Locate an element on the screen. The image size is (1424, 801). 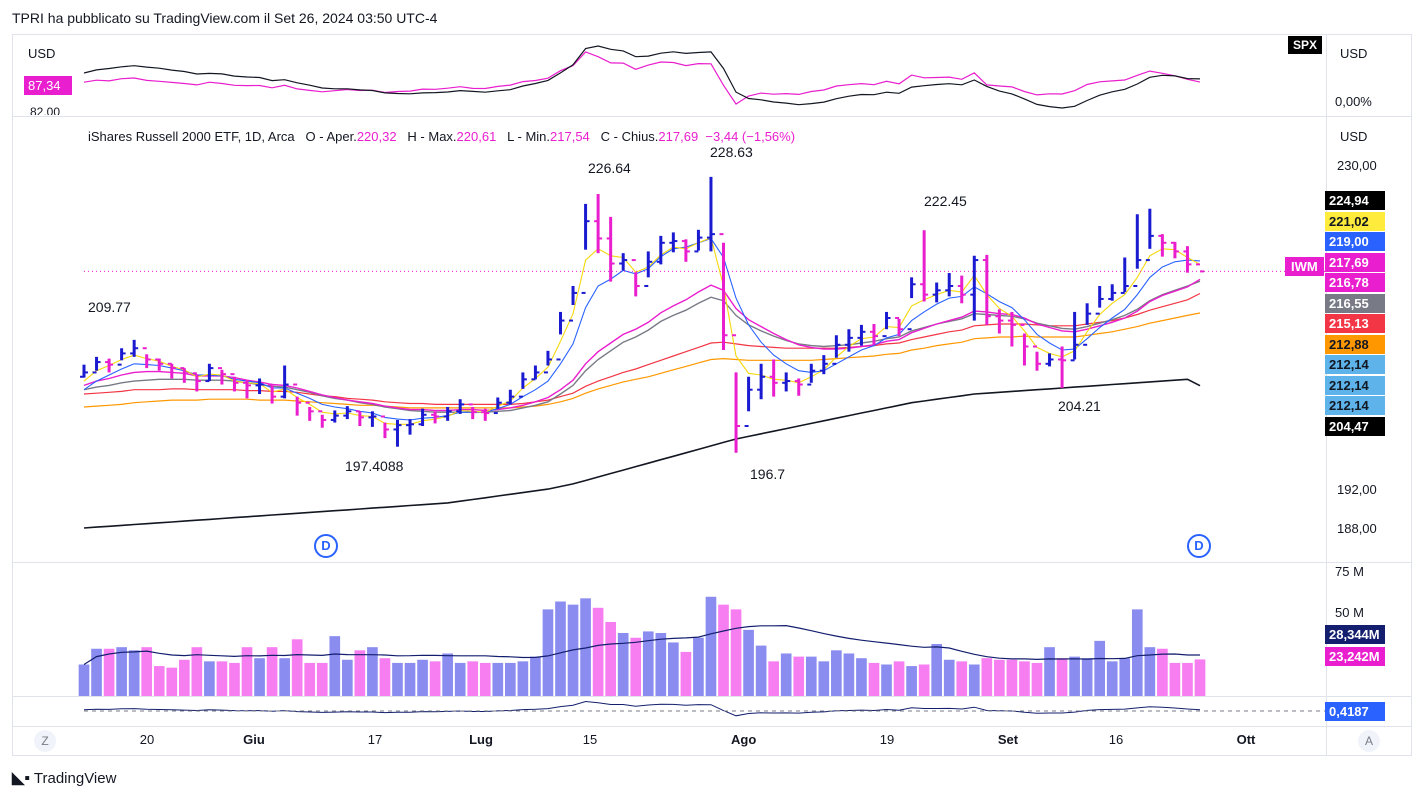
time-axis-label: 17 is located at coordinates (375, 739).